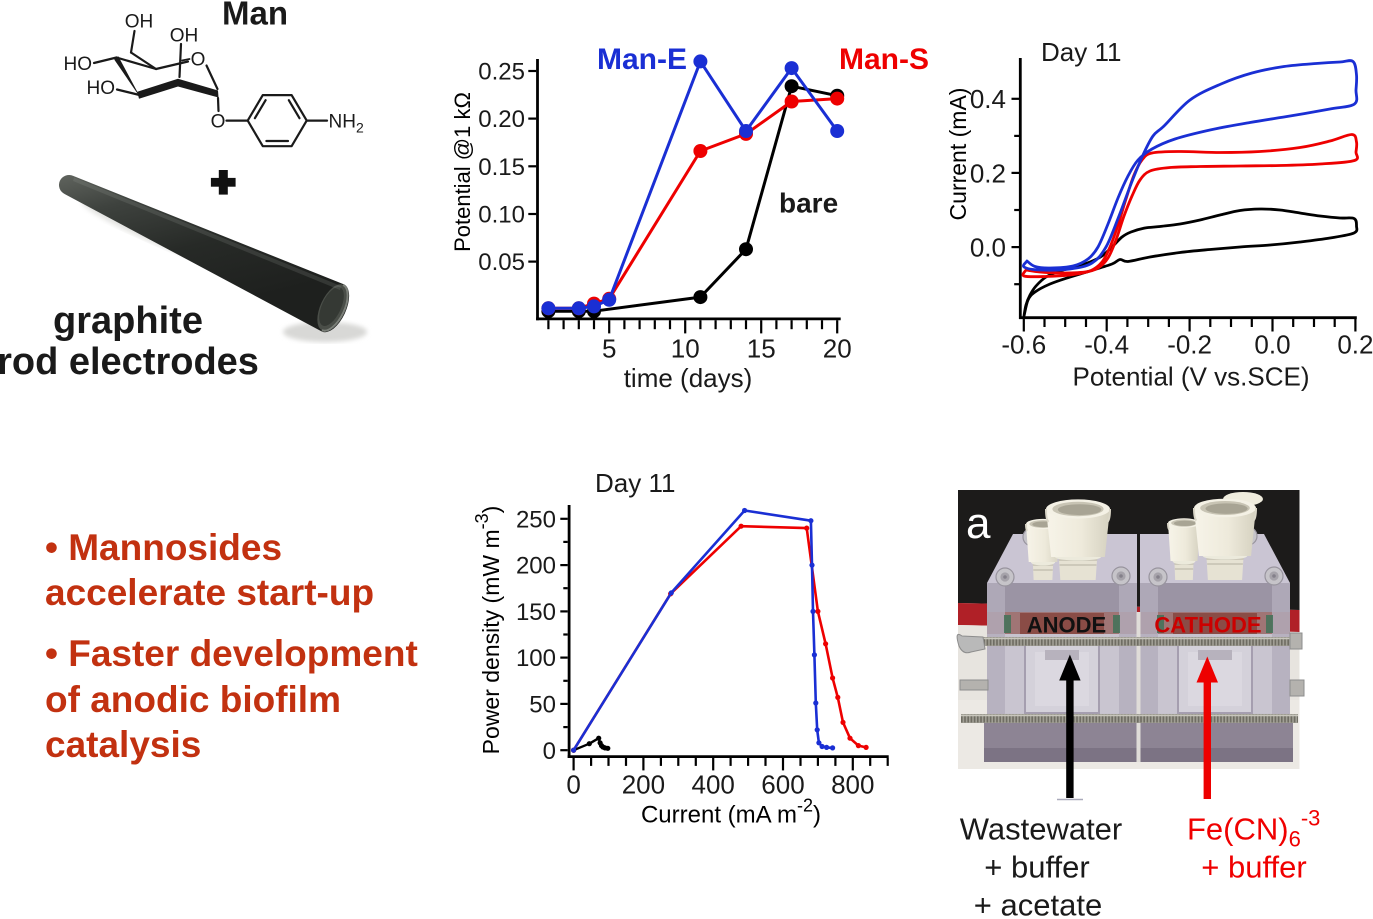 The width and height of the screenshot is (1373, 919). What do you see at coordinates (501, 215) in the screenshot?
I see `svg-text: 0.10` at bounding box center [501, 215].